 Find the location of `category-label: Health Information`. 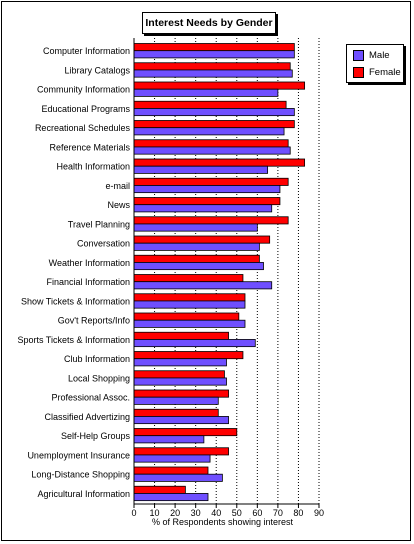

category-label: Health Information is located at coordinates (93, 167).